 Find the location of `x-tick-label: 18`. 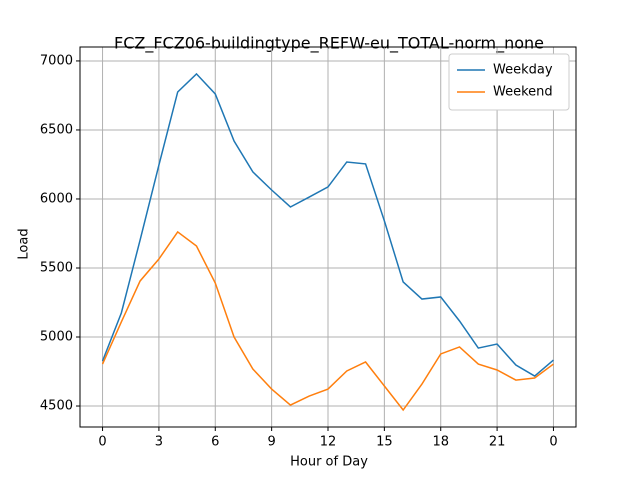

x-tick-label: 18 is located at coordinates (440, 442).